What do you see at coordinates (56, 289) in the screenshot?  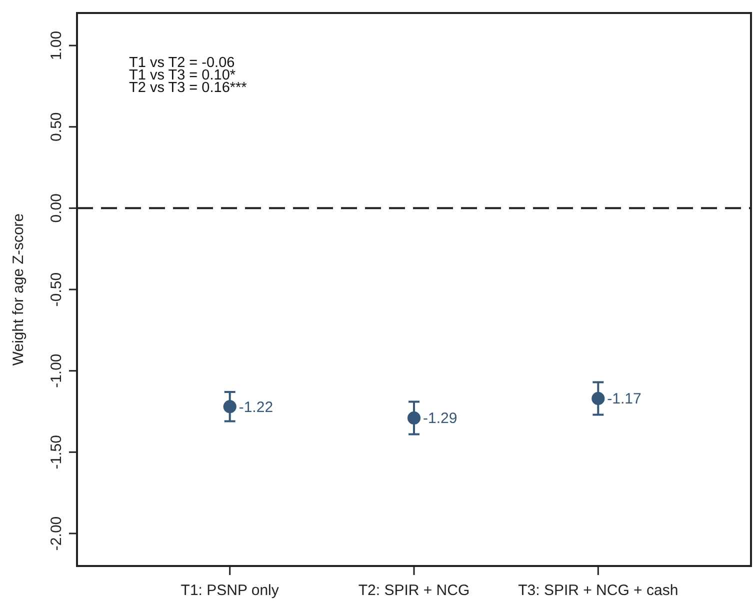 I see `y-tick-label: -0.50` at bounding box center [56, 289].